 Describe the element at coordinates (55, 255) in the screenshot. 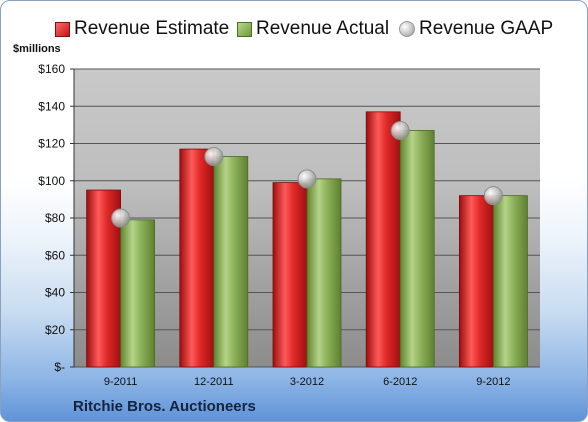

I see `y-tick-label: $60` at that location.